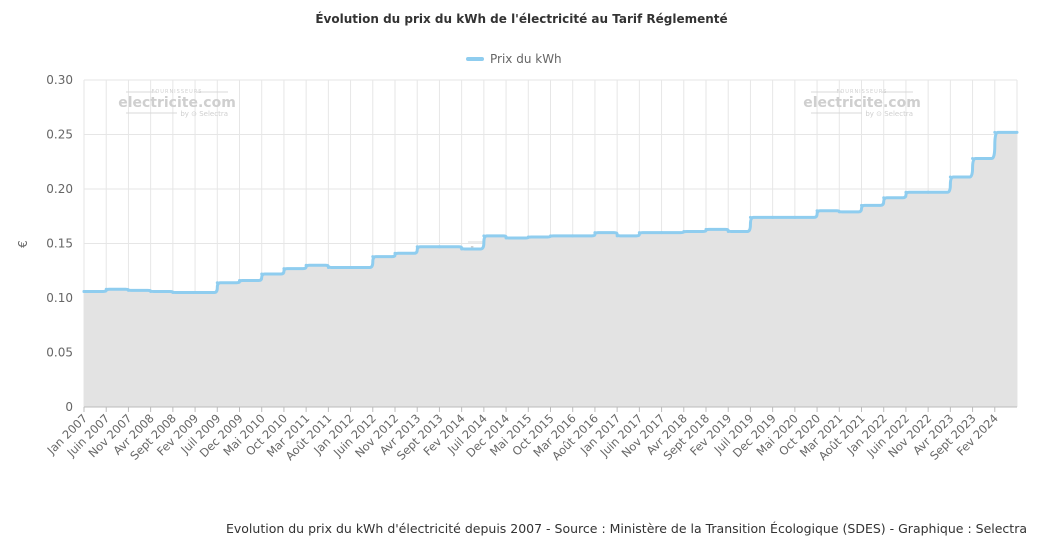 The image size is (1043, 550). I want to click on y-tick-label: 0.25, so click(59, 135).